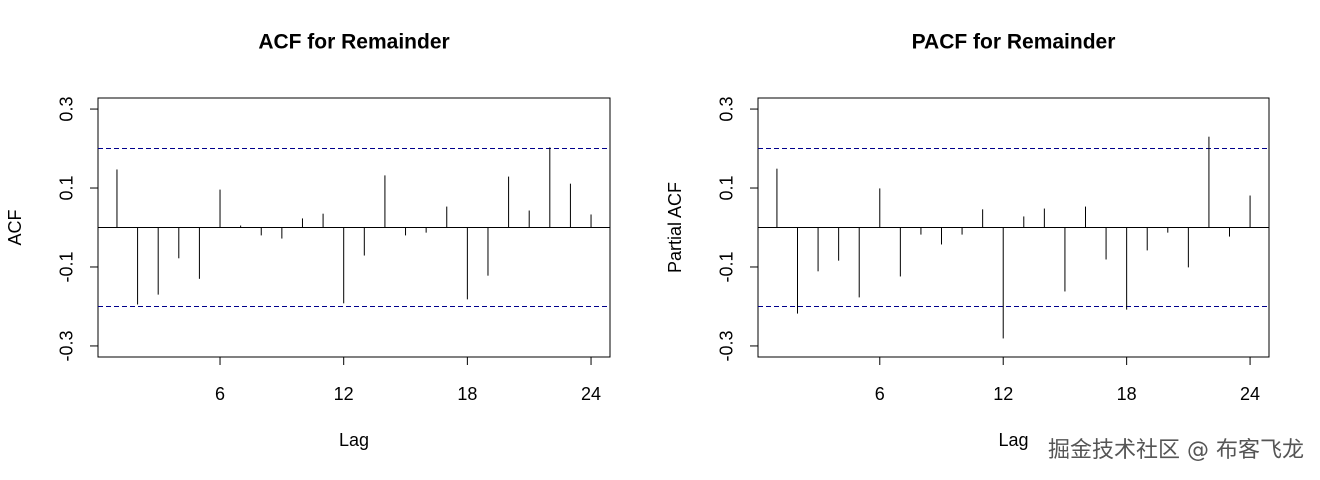 The image size is (1320, 480). Describe the element at coordinates (675, 227) in the screenshot. I see `y-axis-label: Partial ACF` at that location.